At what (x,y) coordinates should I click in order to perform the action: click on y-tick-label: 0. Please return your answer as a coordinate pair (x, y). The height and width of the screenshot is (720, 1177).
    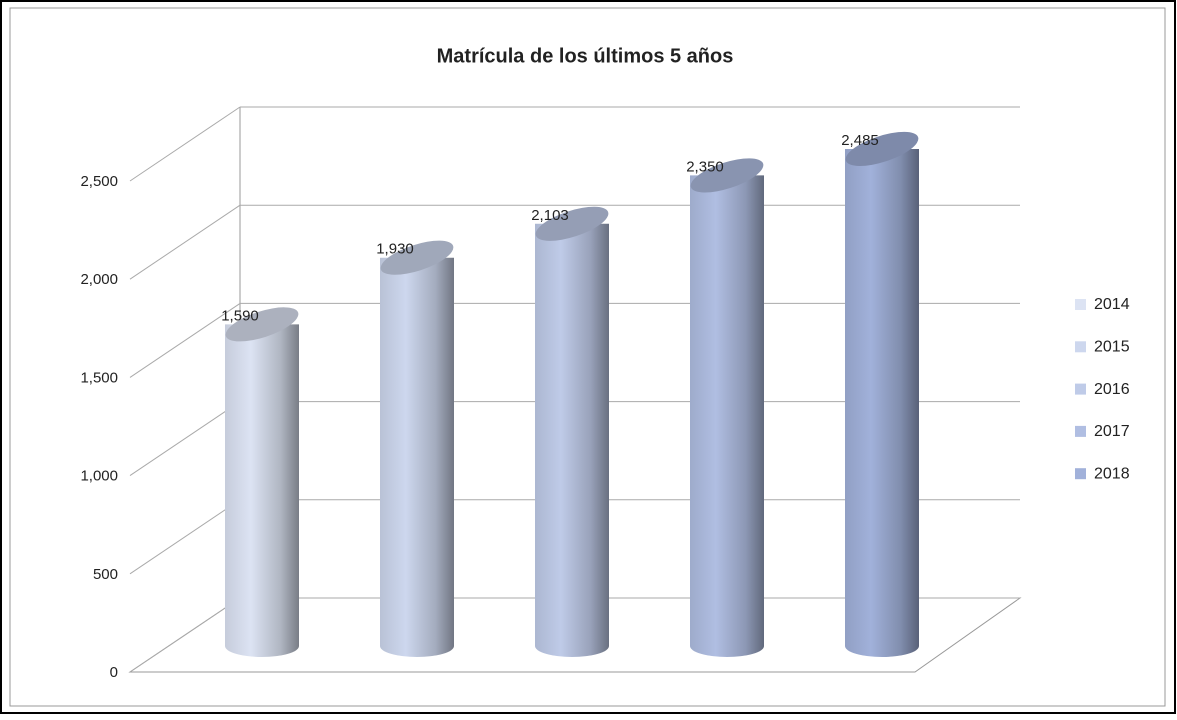
    Looking at the image, I should click on (114, 672).